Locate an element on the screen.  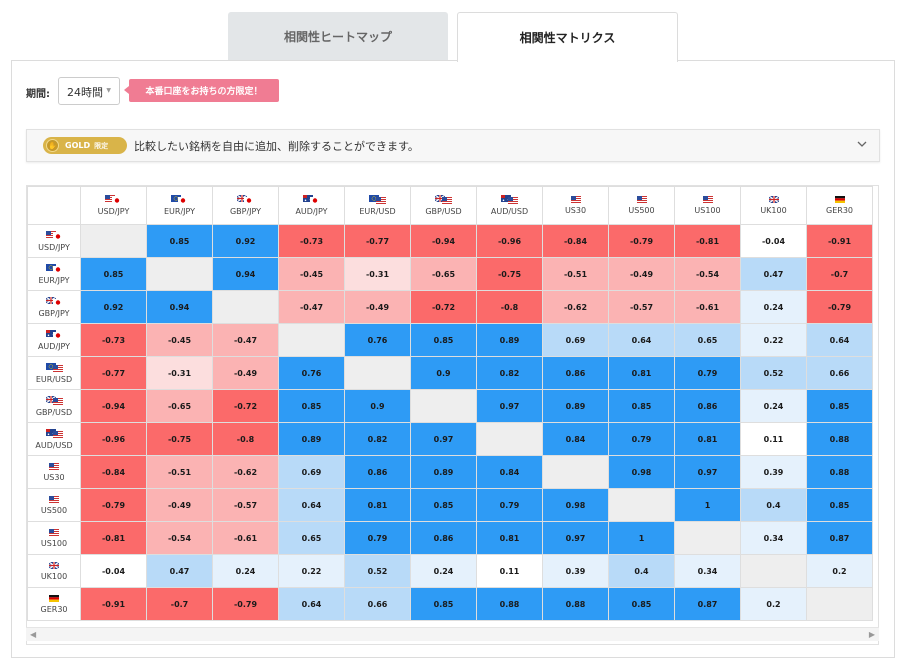
column-header: GBP/JPY is located at coordinates (245, 205).